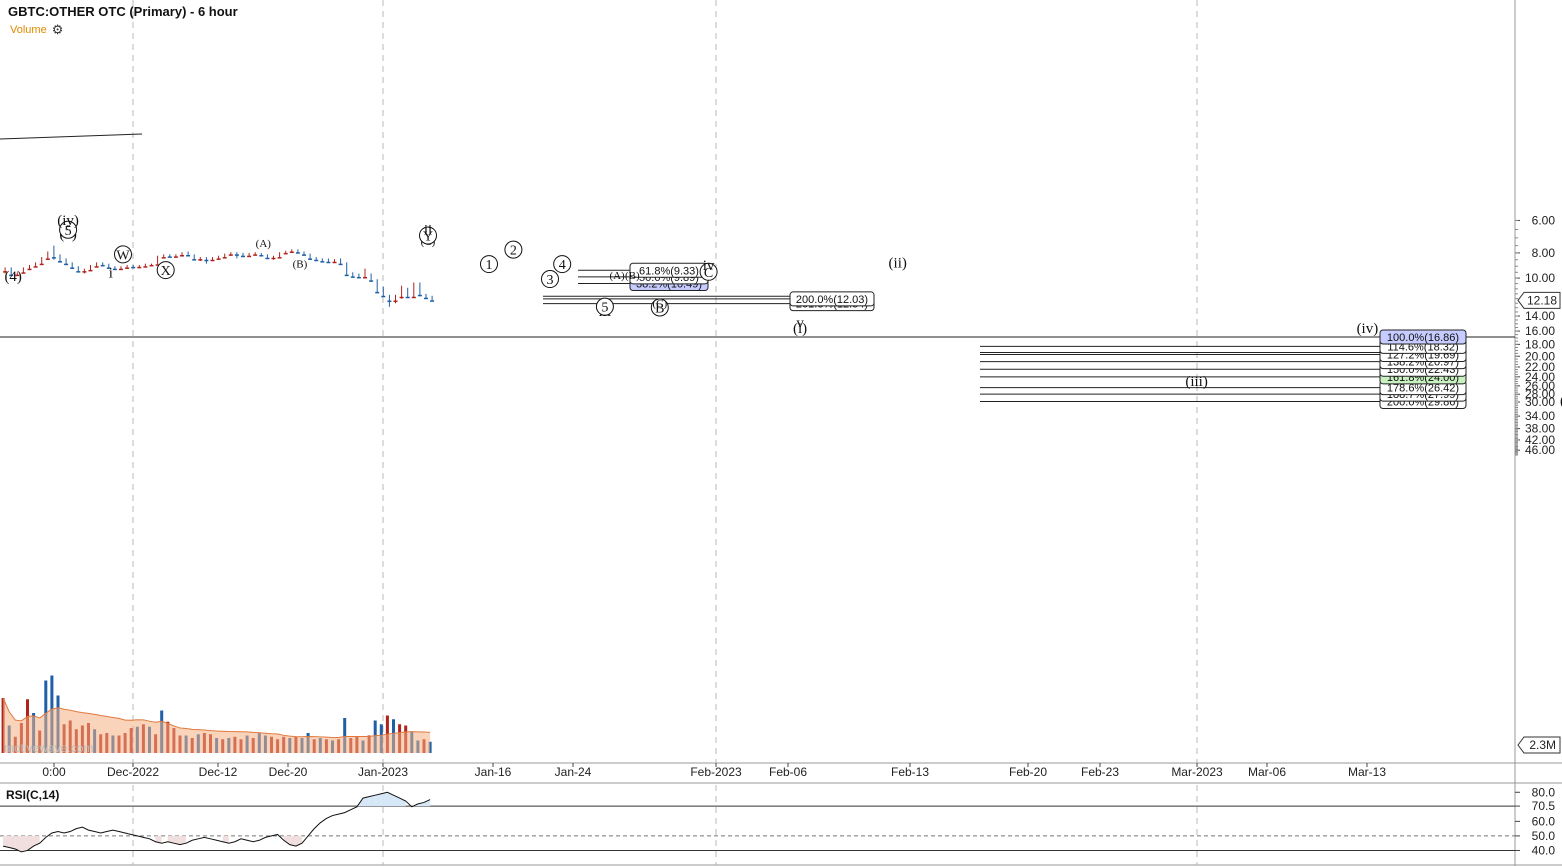 The width and height of the screenshot is (1562, 866). I want to click on time-tick-label: Mar-06, so click(1267, 772).